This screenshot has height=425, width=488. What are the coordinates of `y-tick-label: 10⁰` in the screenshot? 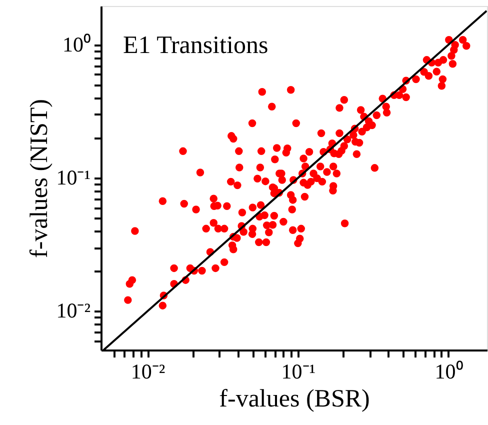 It's located at (76, 44).